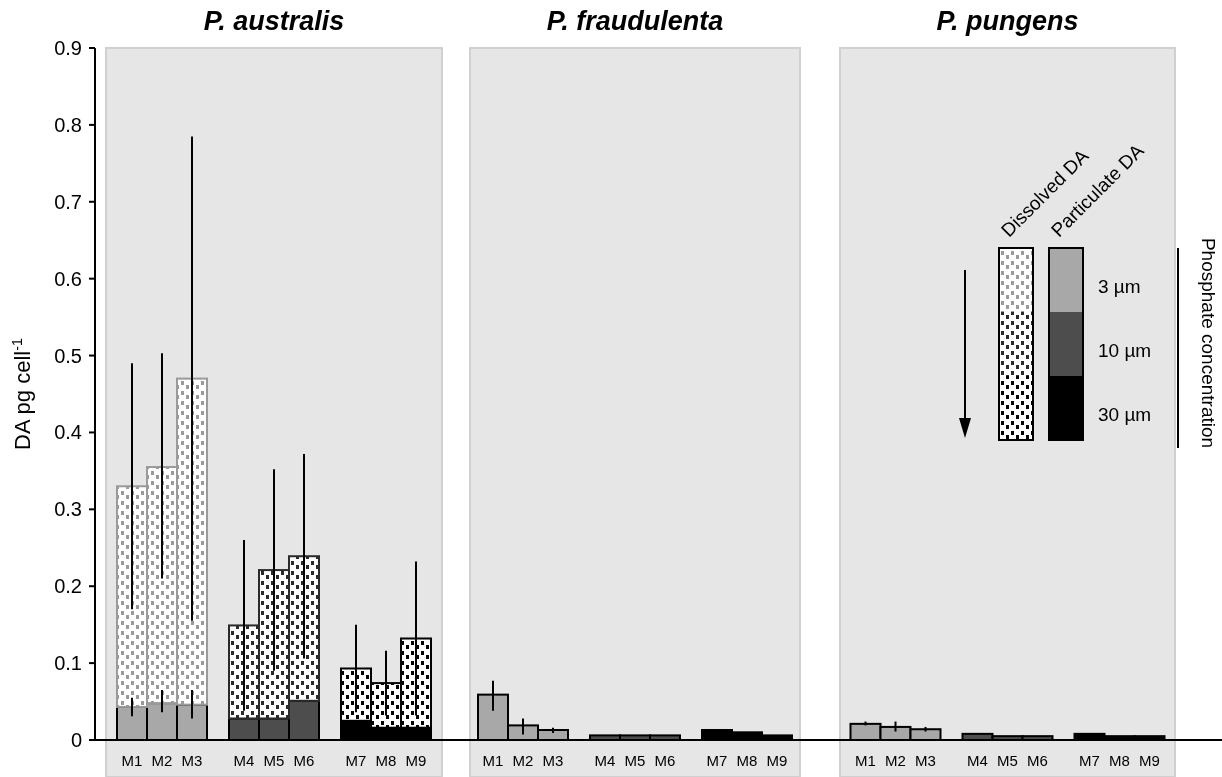  What do you see at coordinates (68, 432) in the screenshot?
I see `y-tick-label: 0.4` at bounding box center [68, 432].